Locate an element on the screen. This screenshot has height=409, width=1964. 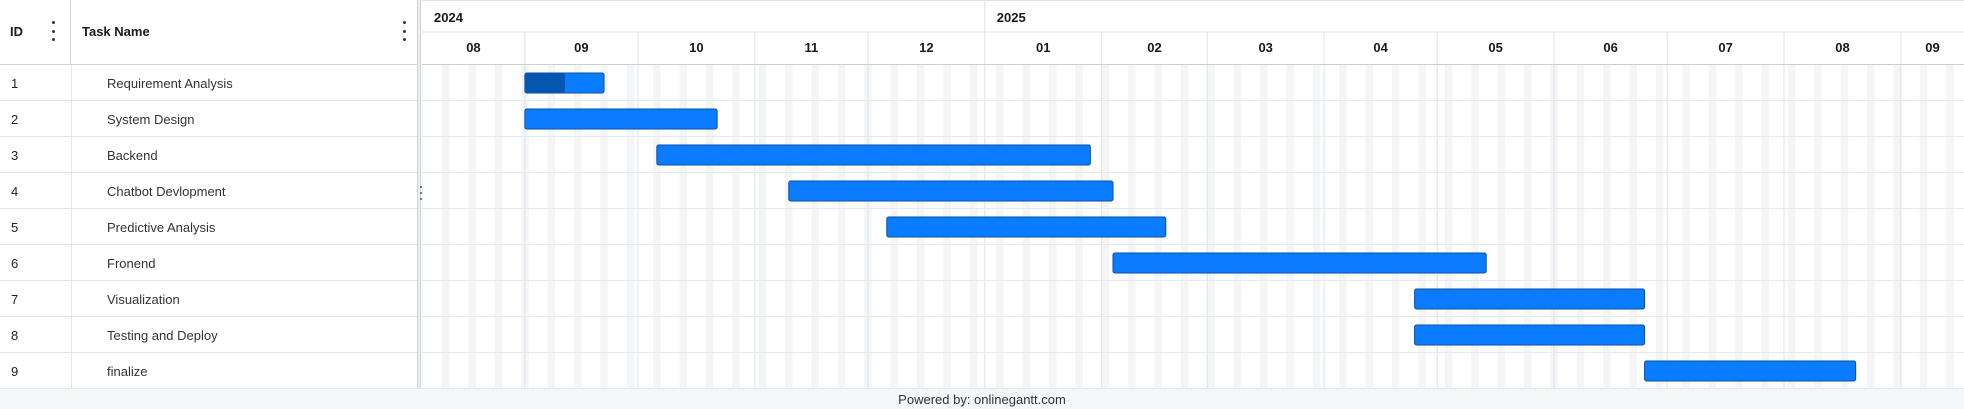
task-name: Predictive Analysis is located at coordinates (161, 227).